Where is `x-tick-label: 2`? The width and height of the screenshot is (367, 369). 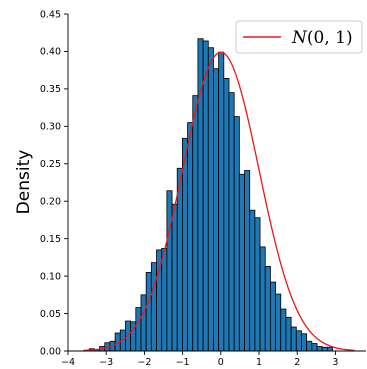 x-tick-label: 2 is located at coordinates (297, 362).